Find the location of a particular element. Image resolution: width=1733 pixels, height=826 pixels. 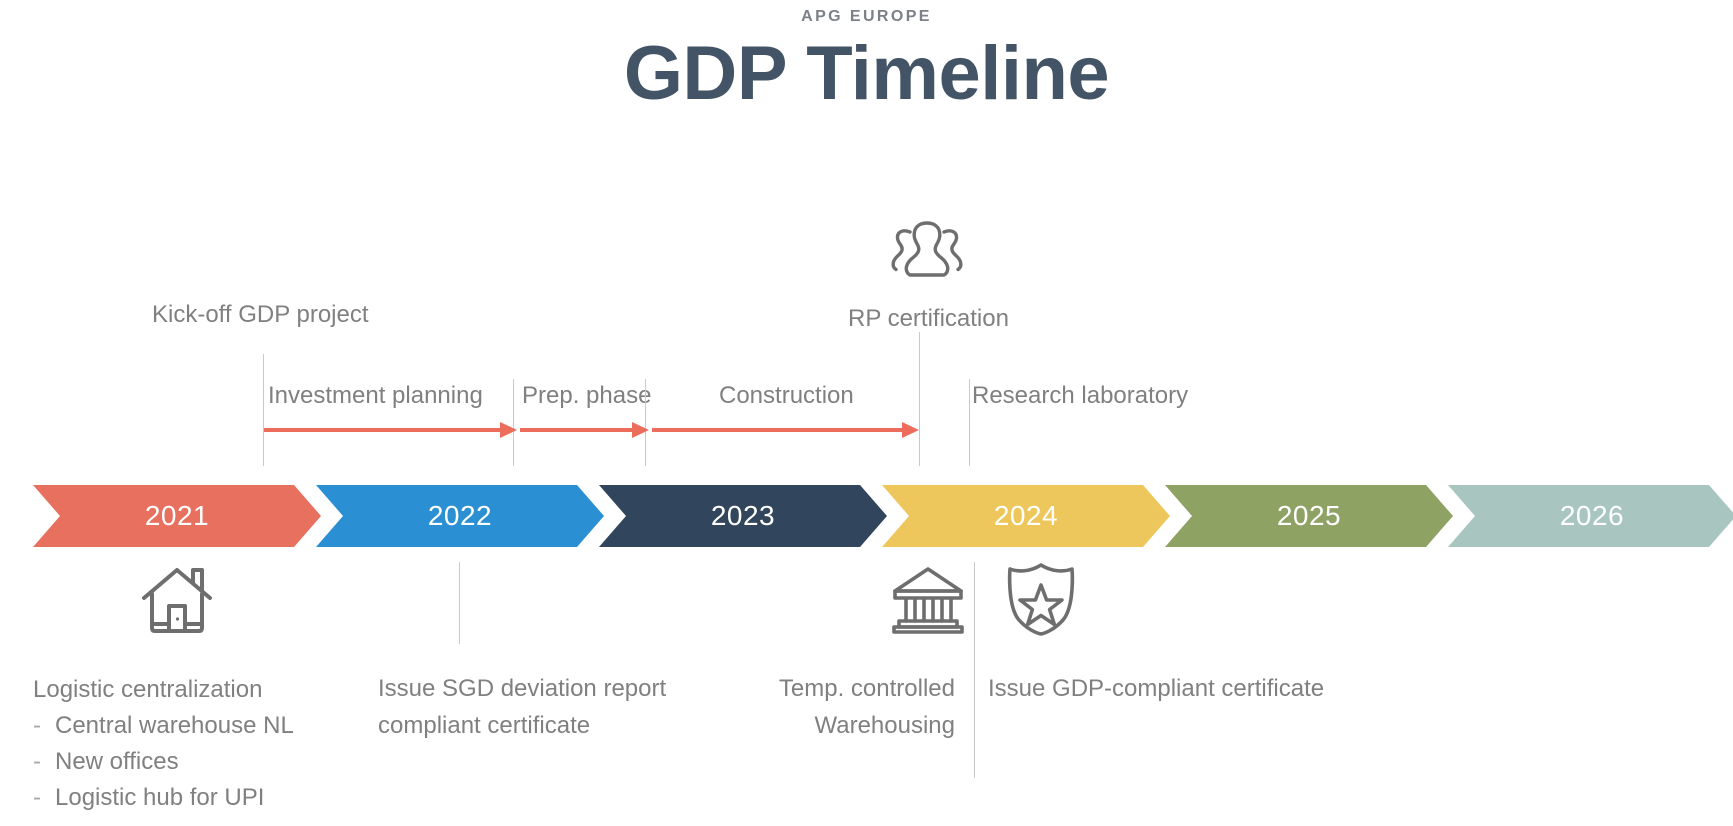

temp-line-1: Temp. controlled is located at coordinates (866, 688).